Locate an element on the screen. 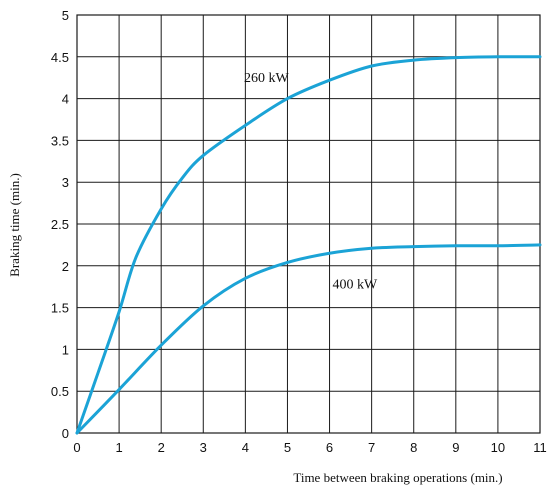  y-tick-label: 4.5 is located at coordinates (60, 57).